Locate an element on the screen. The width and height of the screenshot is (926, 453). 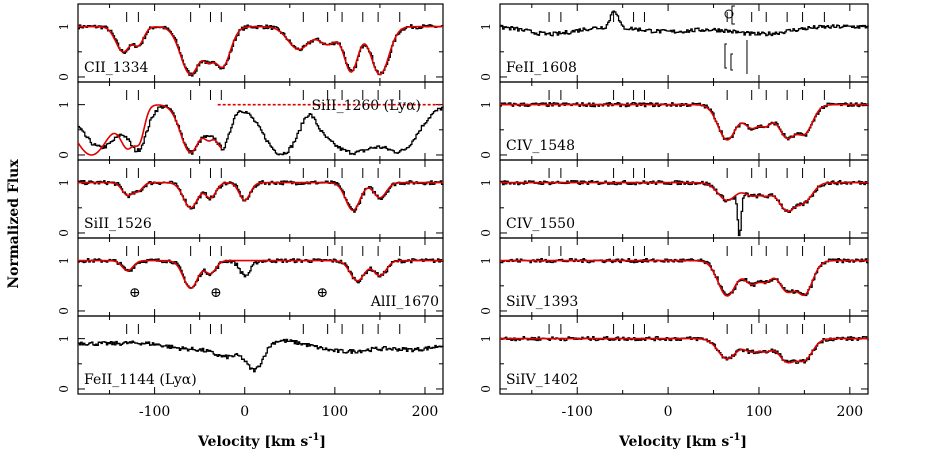
panel-left-alii-1670: 0 1 ⊕ ⊕ ⊕ AlII_1670 is located at coordinates (250, 277).